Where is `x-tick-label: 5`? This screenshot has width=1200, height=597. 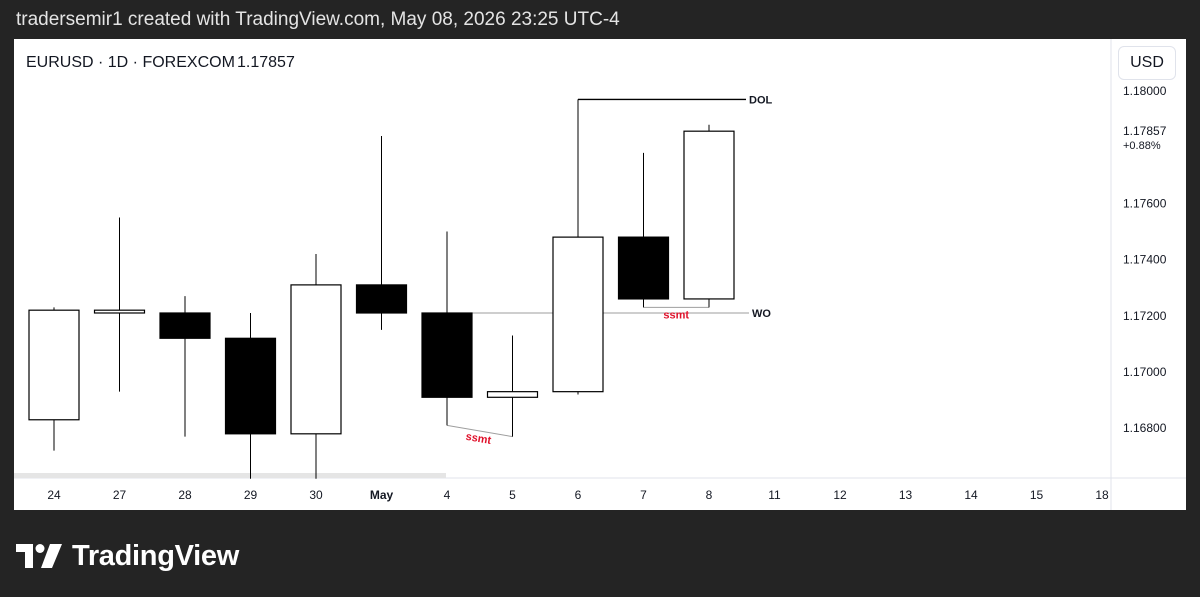 x-tick-label: 5 is located at coordinates (512, 495).